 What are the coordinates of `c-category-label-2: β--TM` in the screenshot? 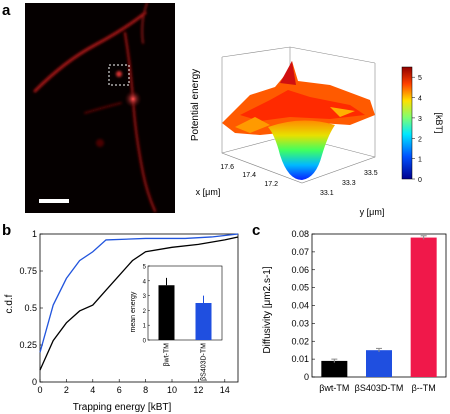 It's located at (424, 388).